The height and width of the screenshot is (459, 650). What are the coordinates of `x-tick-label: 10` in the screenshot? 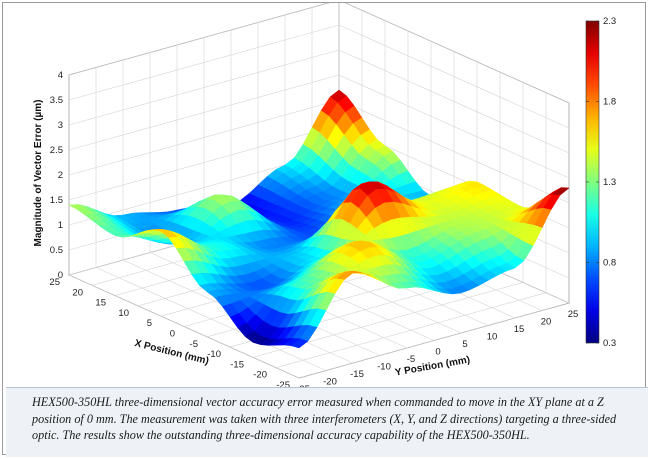 It's located at (123, 313).